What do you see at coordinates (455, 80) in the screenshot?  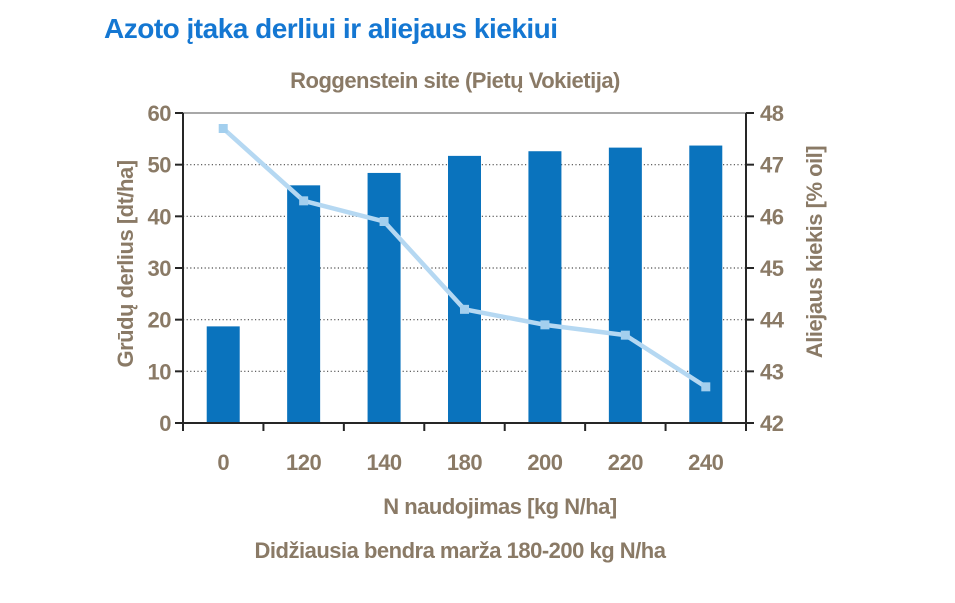 I see `chart-subtitle: Roggenstein site (Pietų Vokietija)` at bounding box center [455, 80].